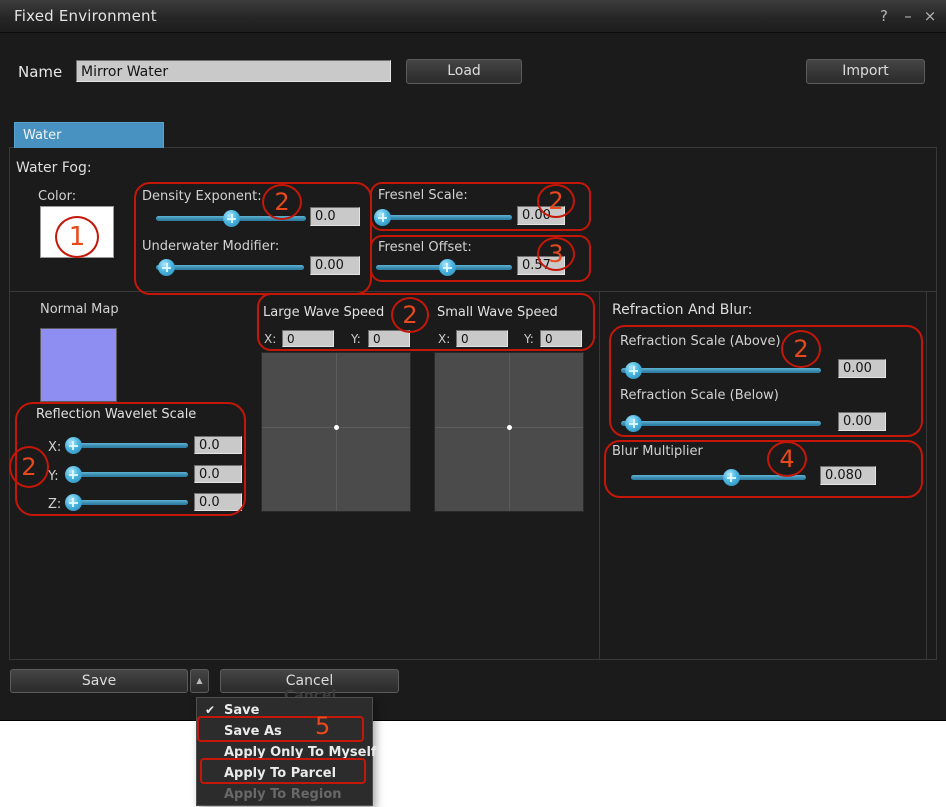  Describe the element at coordinates (926, 476) in the screenshot. I see `vertical-divider-right` at that location.